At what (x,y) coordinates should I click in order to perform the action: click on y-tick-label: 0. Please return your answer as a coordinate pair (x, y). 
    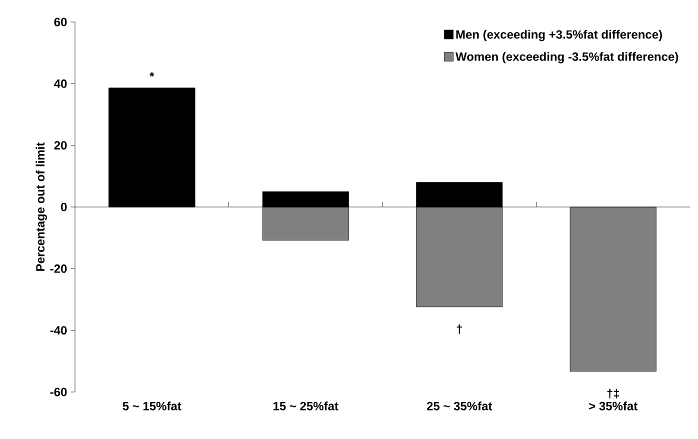
    Looking at the image, I should click on (63, 207).